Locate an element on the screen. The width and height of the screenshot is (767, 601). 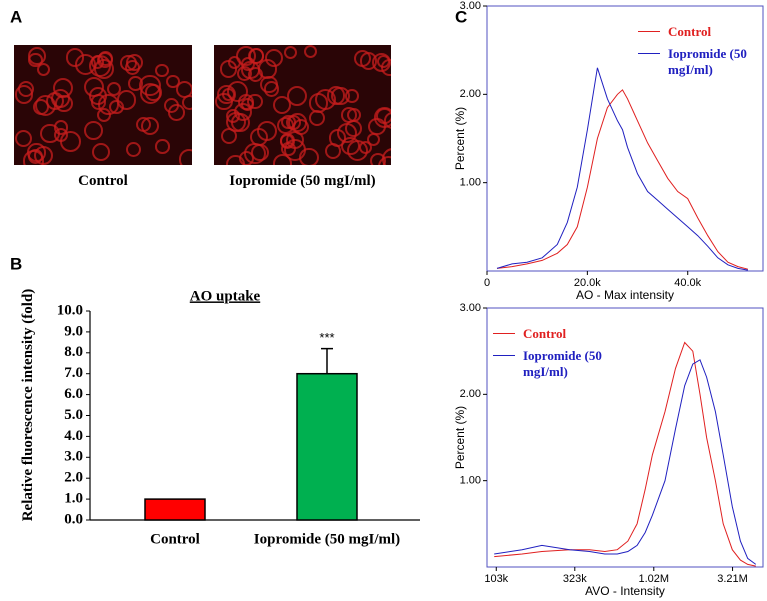
y-tick-label: 3.00 is located at coordinates (470, 308).